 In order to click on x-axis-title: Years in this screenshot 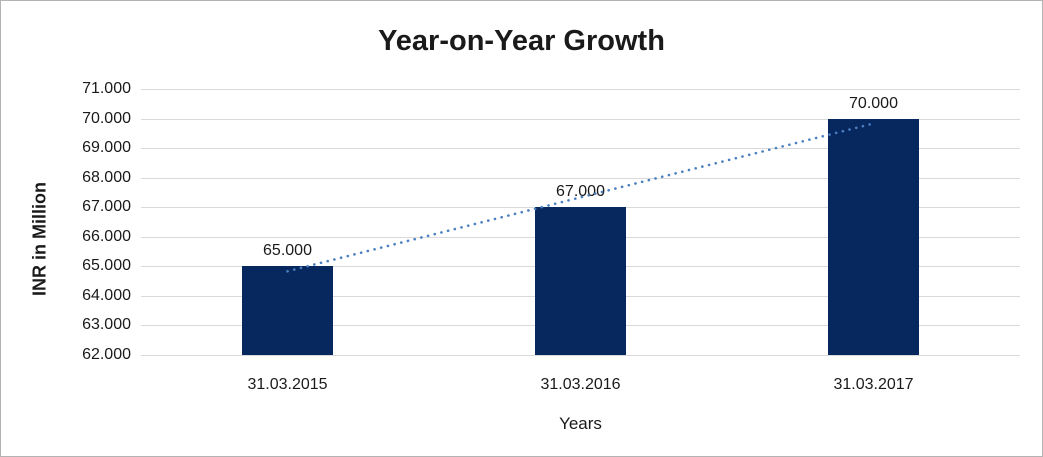, I will do `click(580, 423)`.